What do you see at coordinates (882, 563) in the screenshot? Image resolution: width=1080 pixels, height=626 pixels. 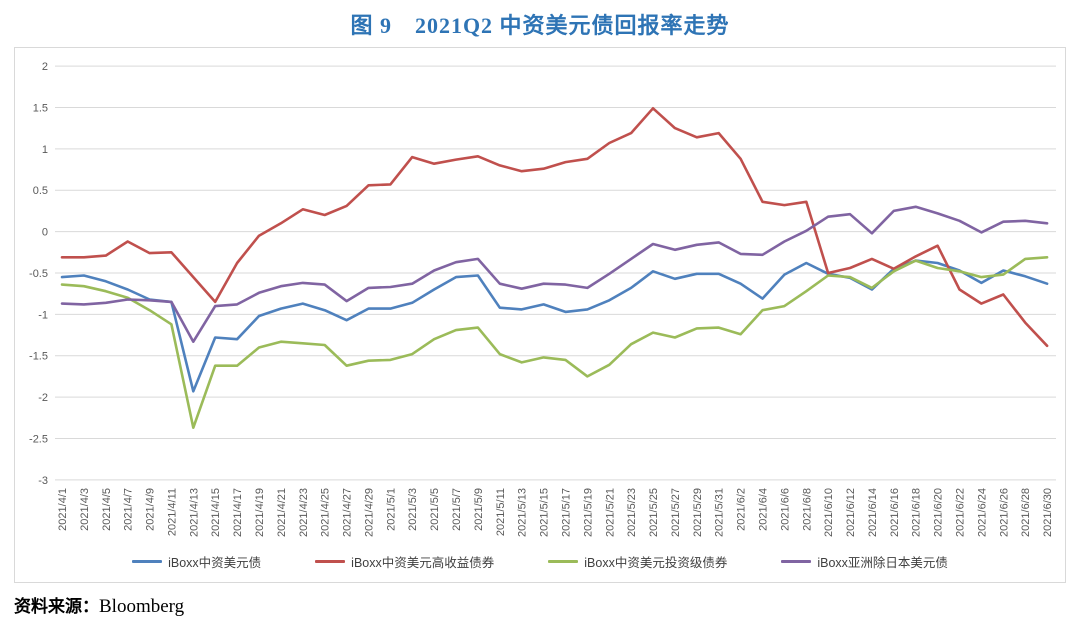 I see `legend-label: iBoxx亚洲除日本美元债` at bounding box center [882, 563].